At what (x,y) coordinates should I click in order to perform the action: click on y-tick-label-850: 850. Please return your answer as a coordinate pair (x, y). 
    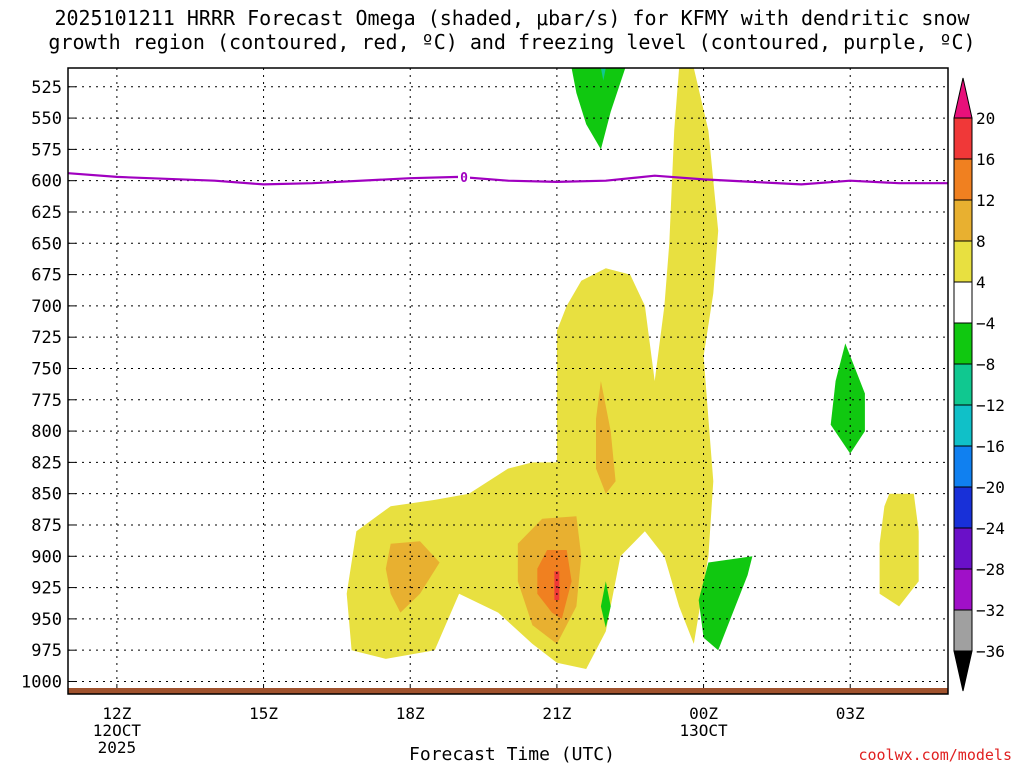
    Looking at the image, I should click on (46, 495).